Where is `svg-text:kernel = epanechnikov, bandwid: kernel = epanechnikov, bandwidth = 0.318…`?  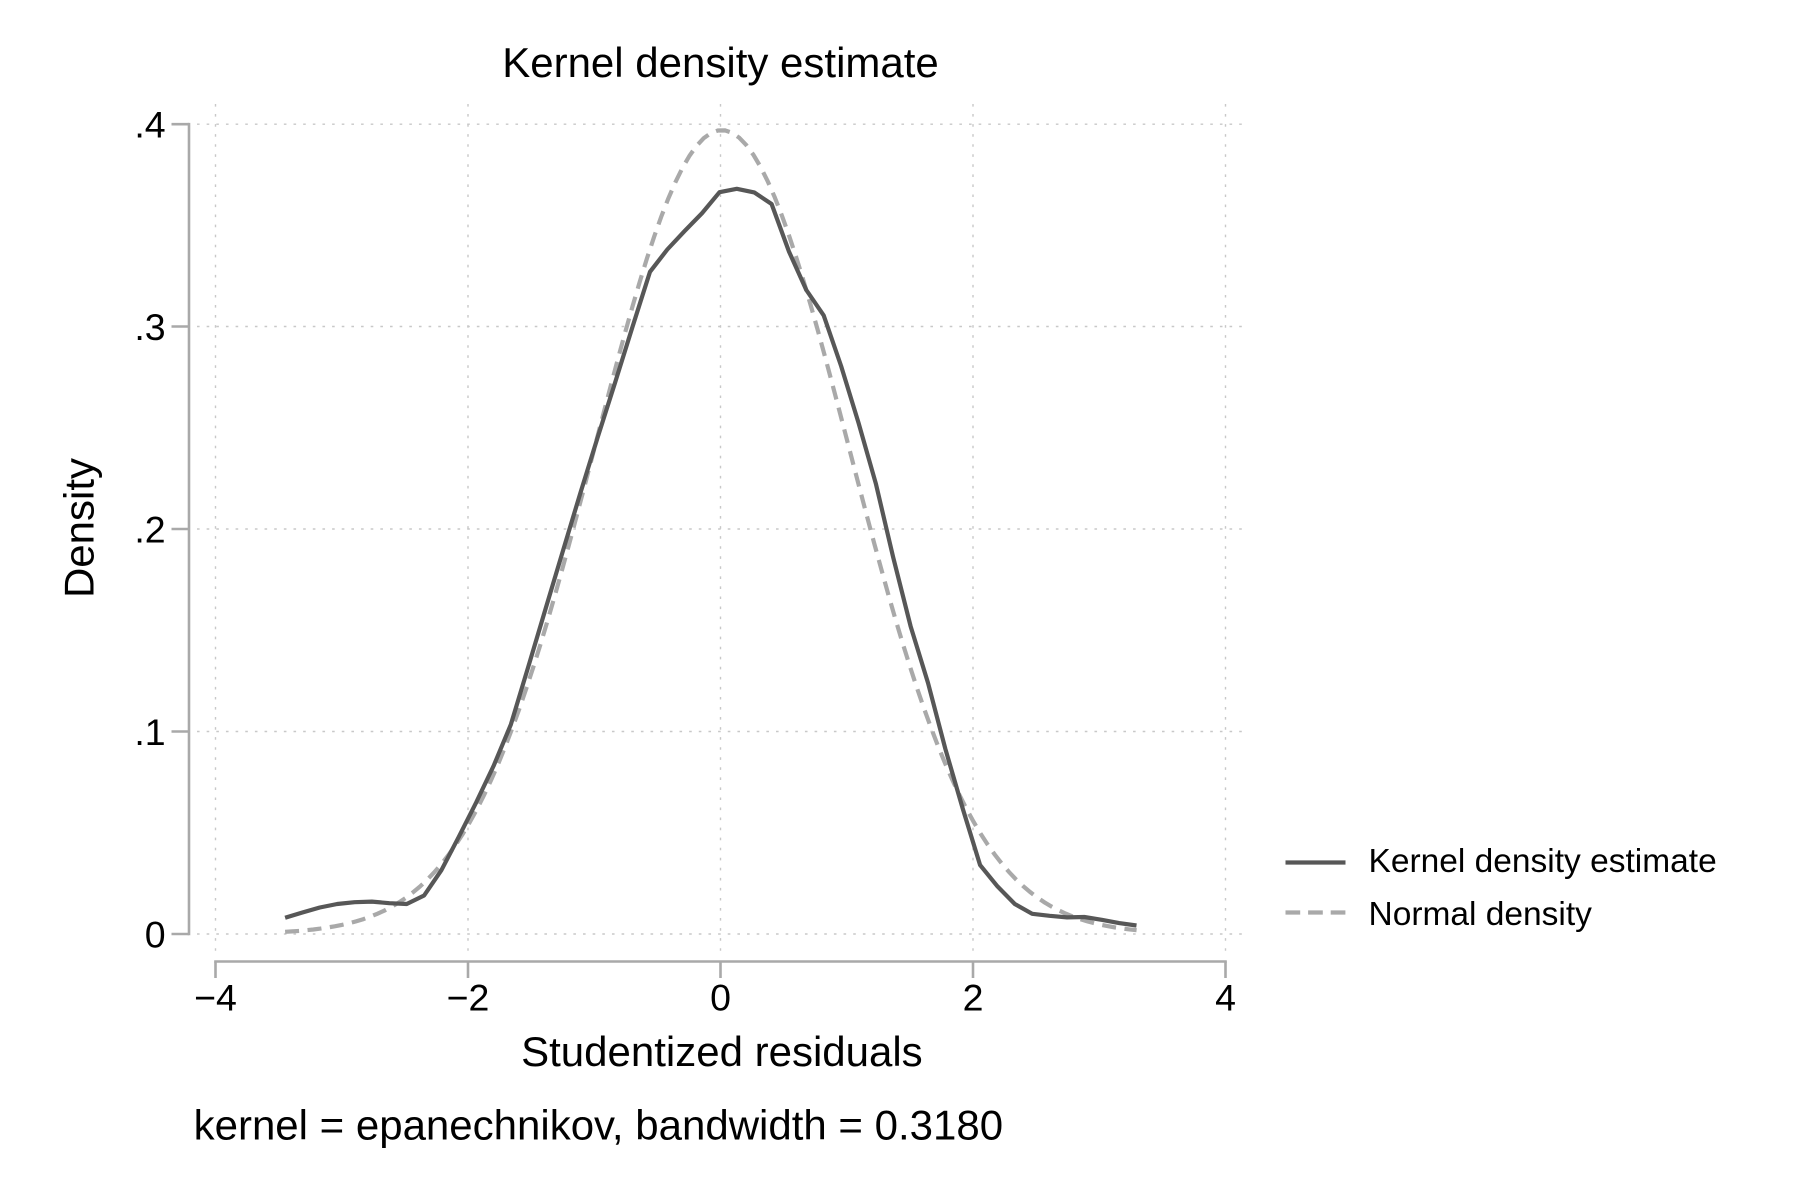 svg-text:kernel = epanechnikov, bandwid: kernel = epanechnikov, bandwidth = 0.318… is located at coordinates (598, 1125).